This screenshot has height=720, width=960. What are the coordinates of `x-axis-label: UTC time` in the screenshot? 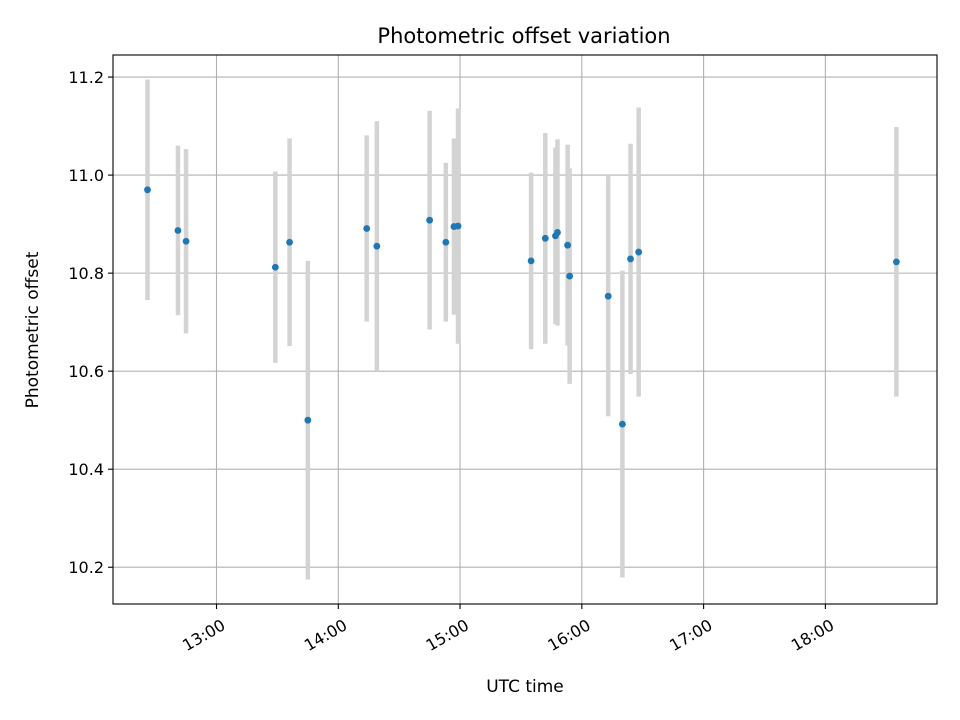 It's located at (525, 687).